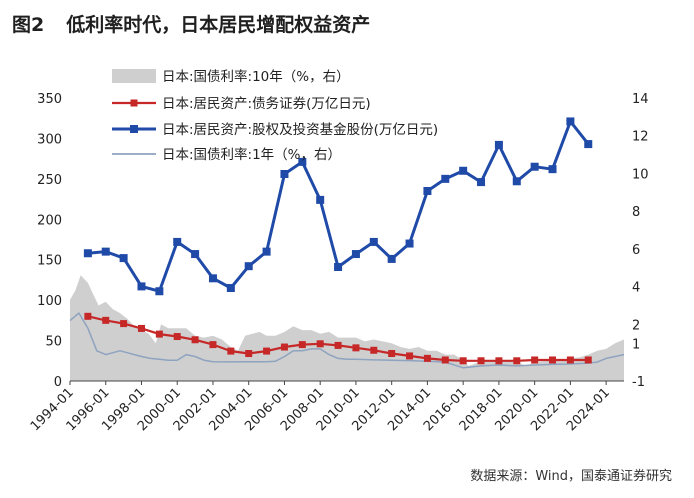 This screenshot has width=694, height=498. What do you see at coordinates (49, 180) in the screenshot?
I see `y-left-tick-label: 250` at bounding box center [49, 180].